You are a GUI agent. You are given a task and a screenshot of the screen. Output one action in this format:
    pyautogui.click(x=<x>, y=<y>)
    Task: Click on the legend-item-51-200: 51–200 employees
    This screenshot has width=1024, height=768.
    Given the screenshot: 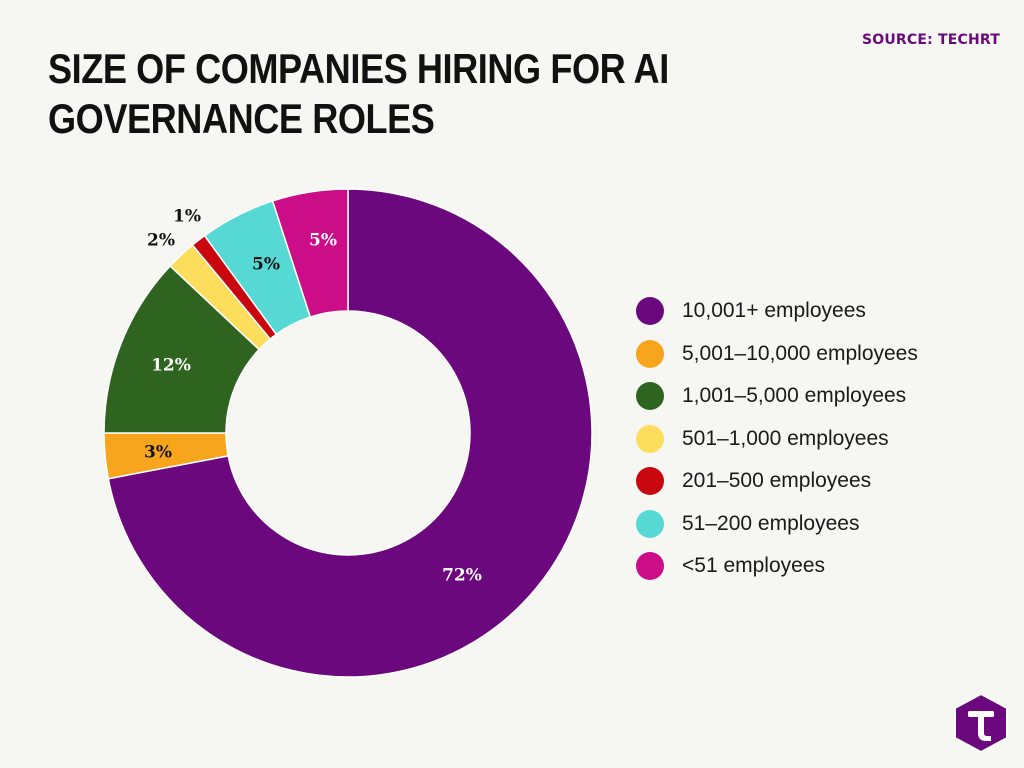 What is the action you would take?
    pyautogui.click(x=777, y=524)
    